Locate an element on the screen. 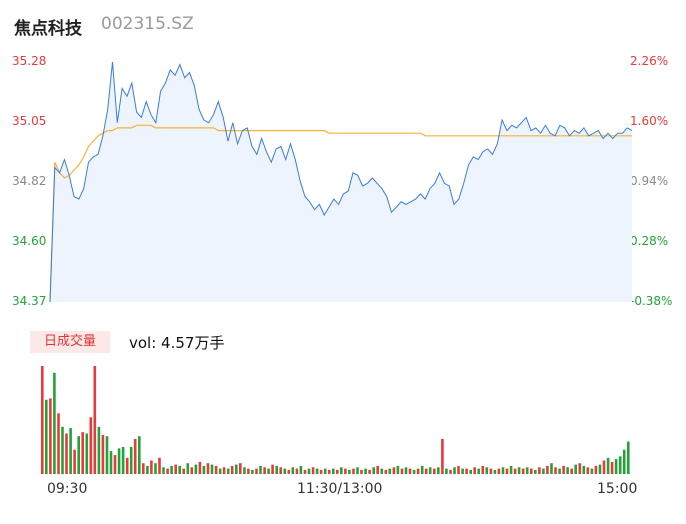  y-right-tick: 0.28% is located at coordinates (649, 241).